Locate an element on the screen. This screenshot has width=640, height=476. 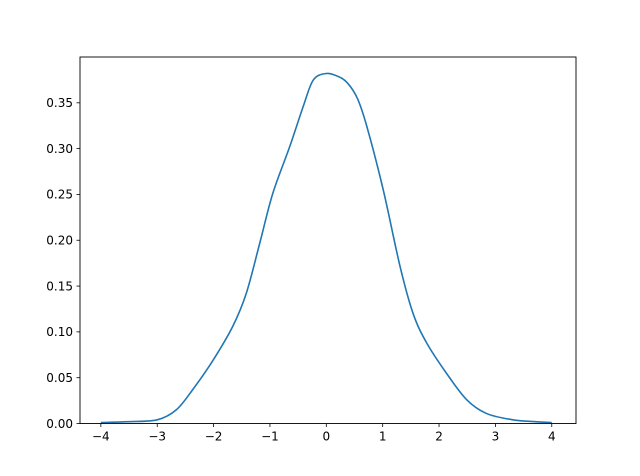
y-tick-label: 0.20 is located at coordinates (59, 241).